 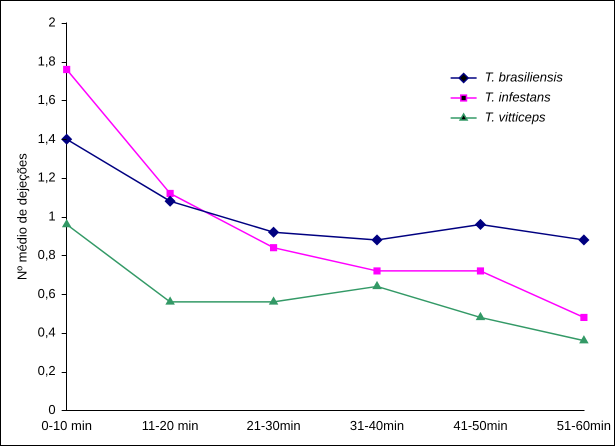 What do you see at coordinates (47, 100) in the screenshot?
I see `y-tick-label: 1,6` at bounding box center [47, 100].